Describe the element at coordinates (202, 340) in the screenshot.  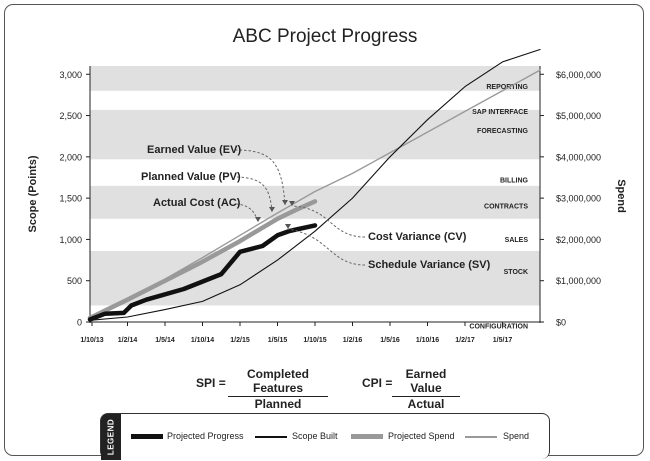
I see `x-tick-label: 1/10/14` at that location.